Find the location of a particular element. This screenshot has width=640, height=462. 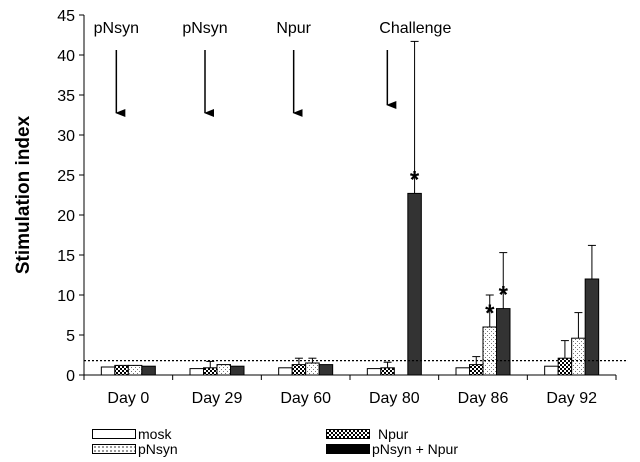

legend-swatch-pnsyn is located at coordinates (114, 449).